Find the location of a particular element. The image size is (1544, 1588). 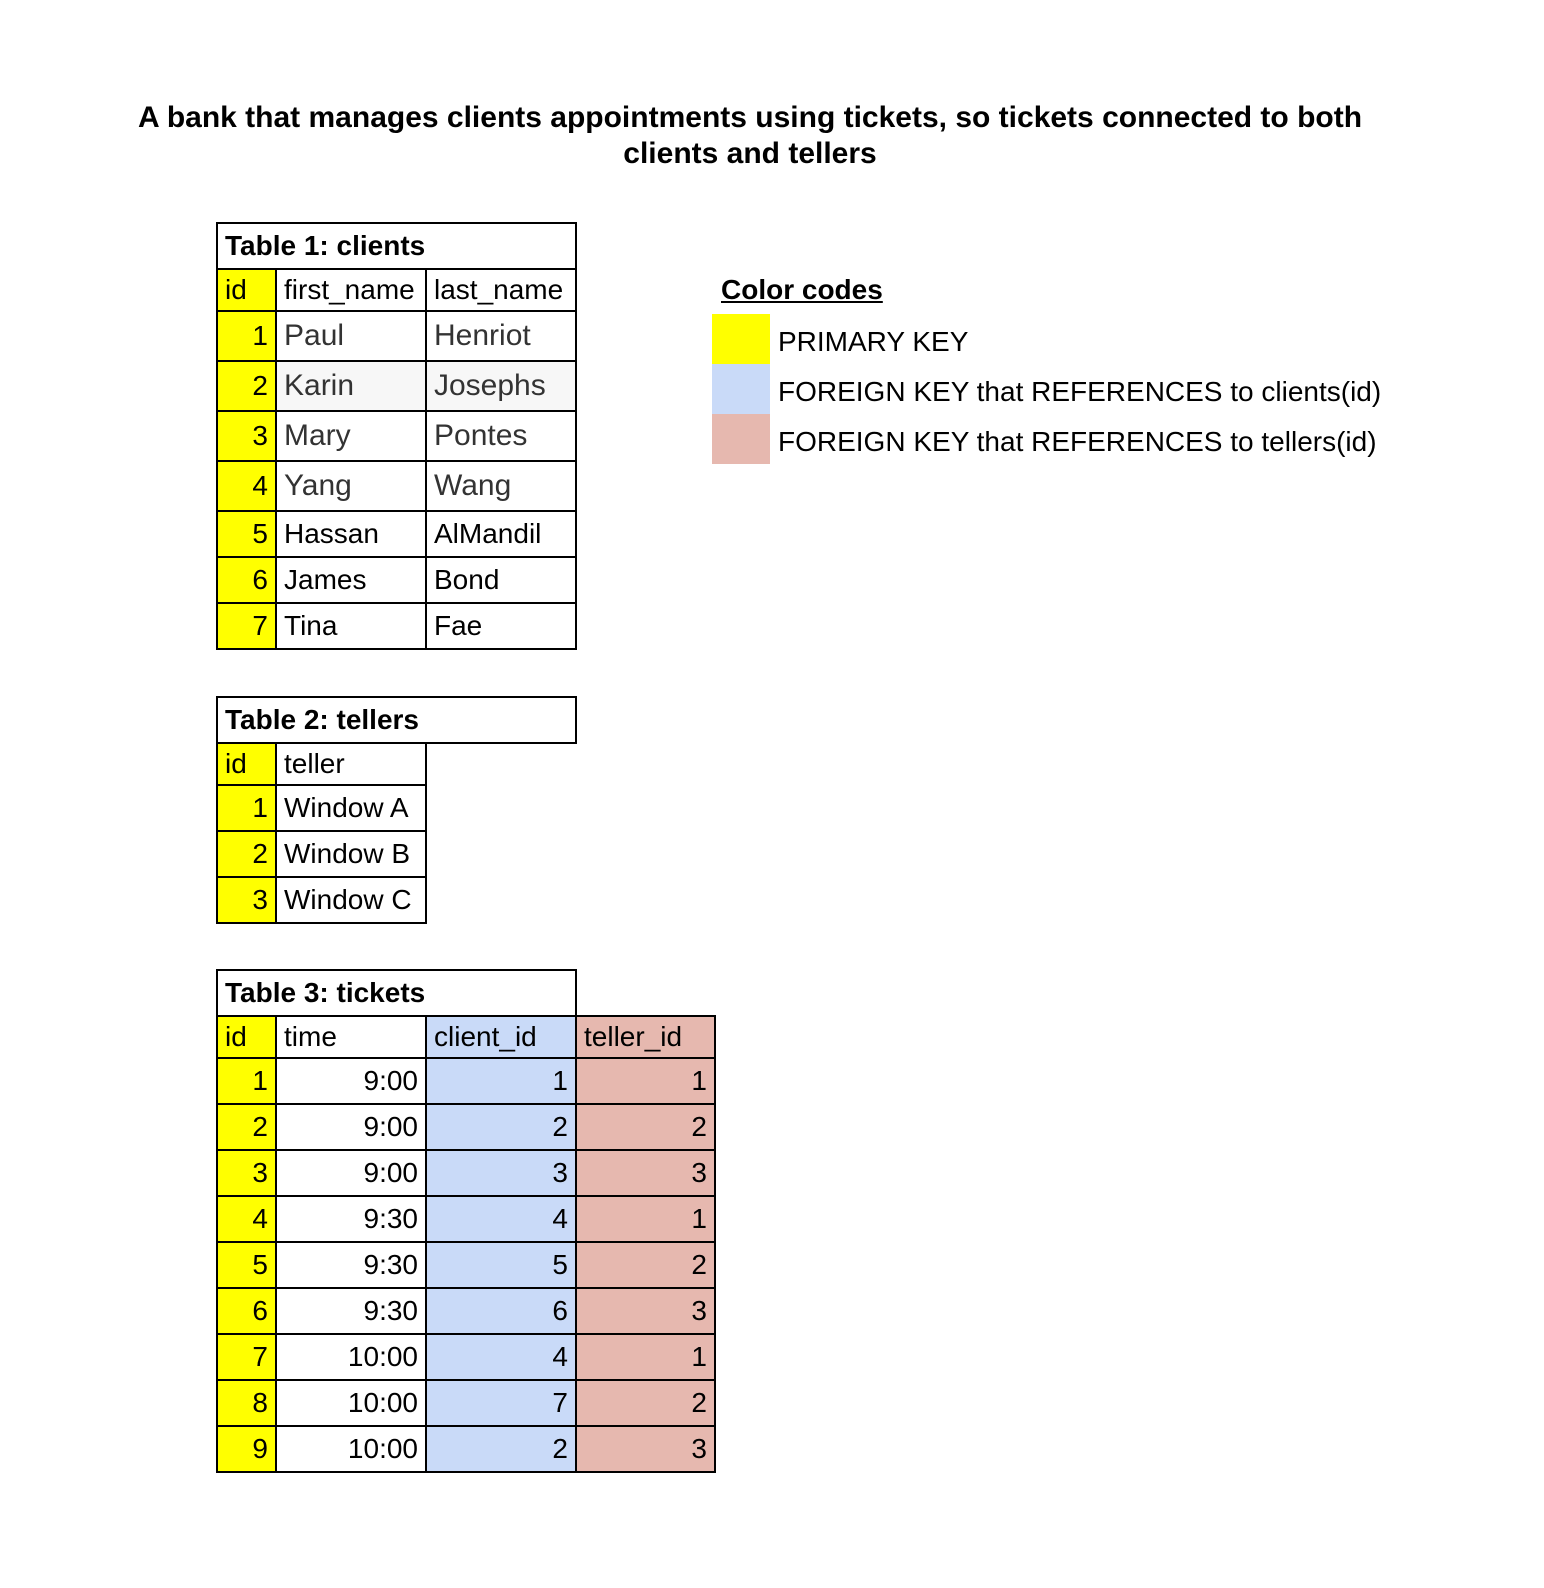

table-row: 2 Karin Josephs is located at coordinates (397, 386).